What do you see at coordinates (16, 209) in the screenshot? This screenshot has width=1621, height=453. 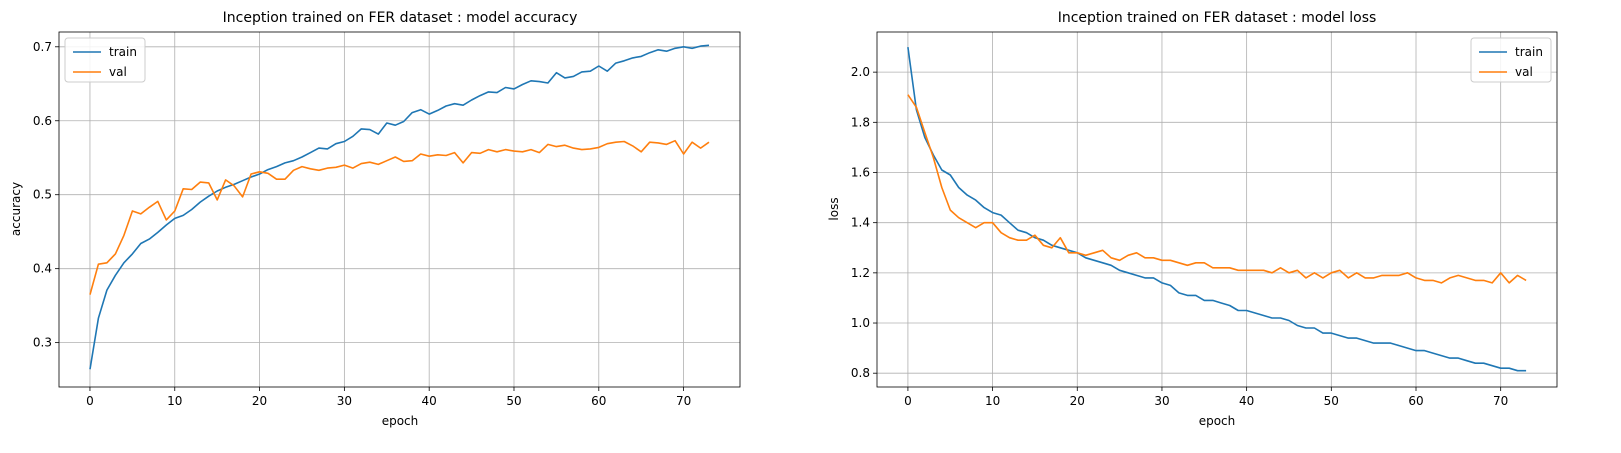 I see `accuracy-y-axis-label: accuracy` at bounding box center [16, 209].